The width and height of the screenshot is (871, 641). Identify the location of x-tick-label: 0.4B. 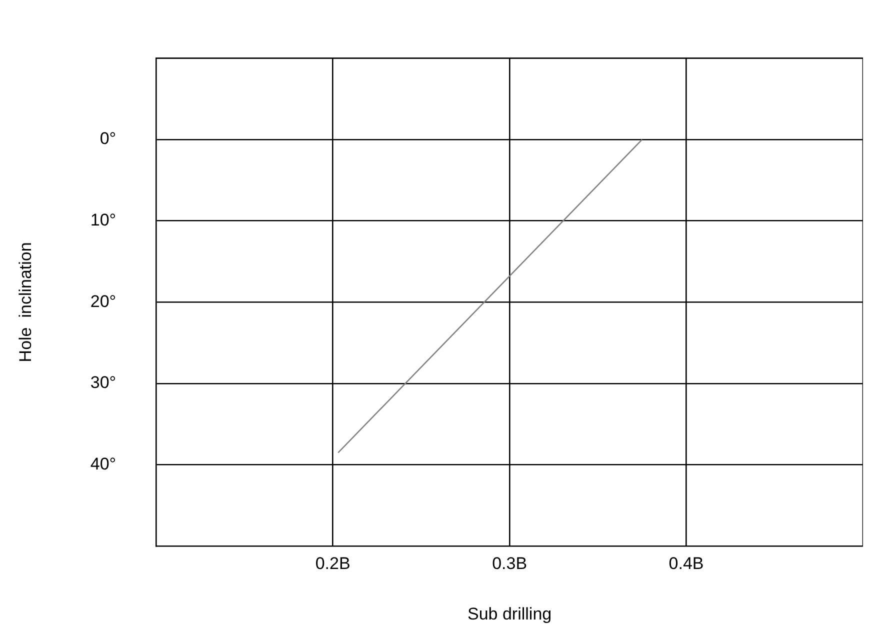
(686, 564).